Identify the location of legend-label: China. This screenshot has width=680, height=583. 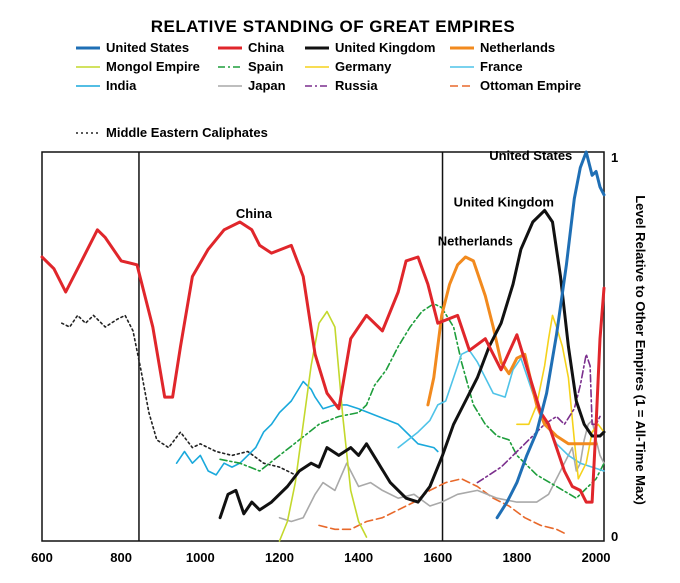
(266, 47).